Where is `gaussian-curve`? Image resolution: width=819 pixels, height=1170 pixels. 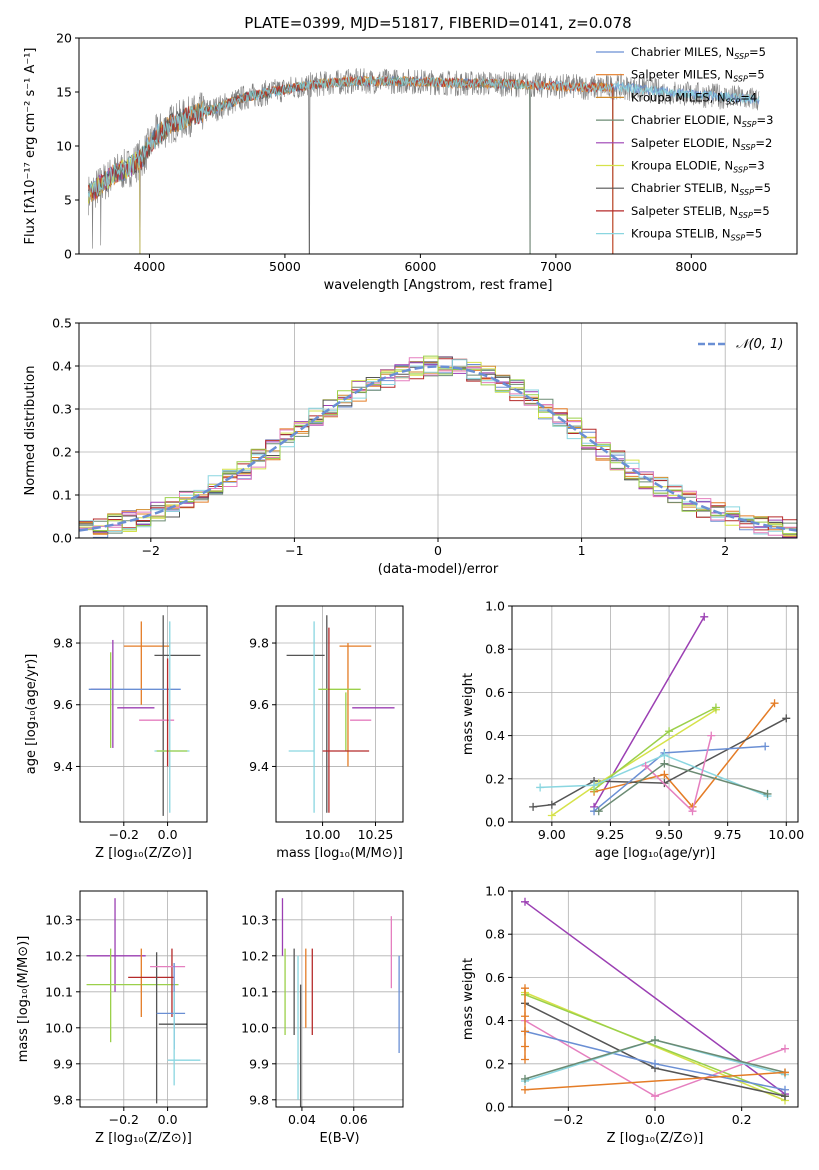
gaussian-curve is located at coordinates (438, 448).